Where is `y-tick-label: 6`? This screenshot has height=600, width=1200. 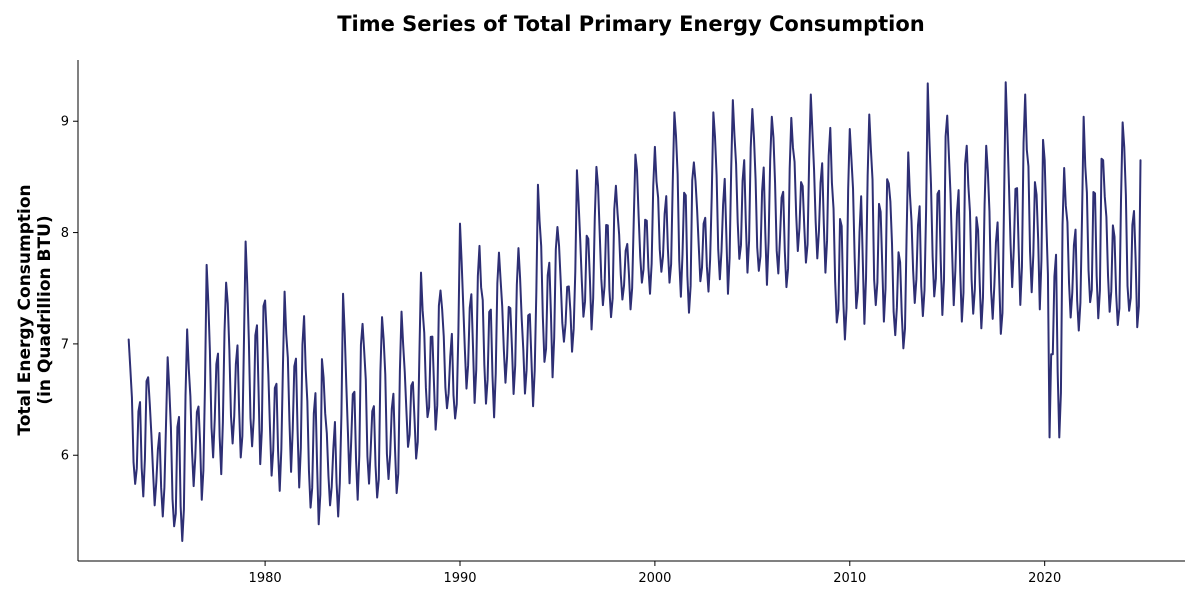 y-tick-label: 6 is located at coordinates (65, 456).